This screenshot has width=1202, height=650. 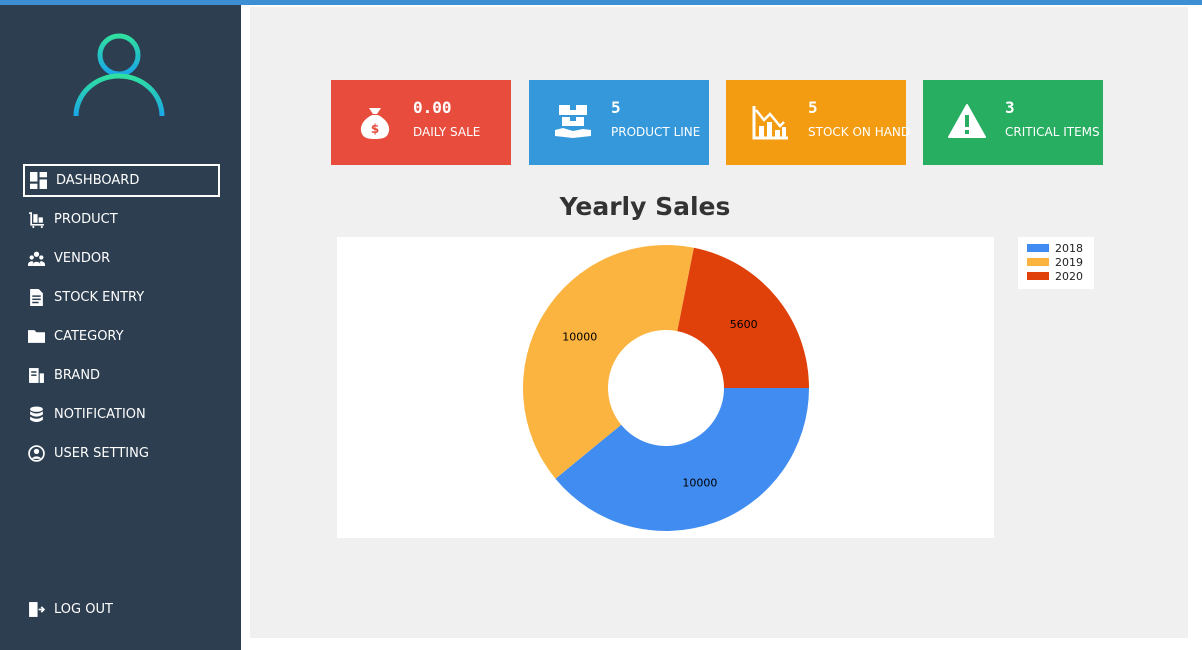 What do you see at coordinates (682, 459) in the screenshot?
I see `donut-slice-2018` at bounding box center [682, 459].